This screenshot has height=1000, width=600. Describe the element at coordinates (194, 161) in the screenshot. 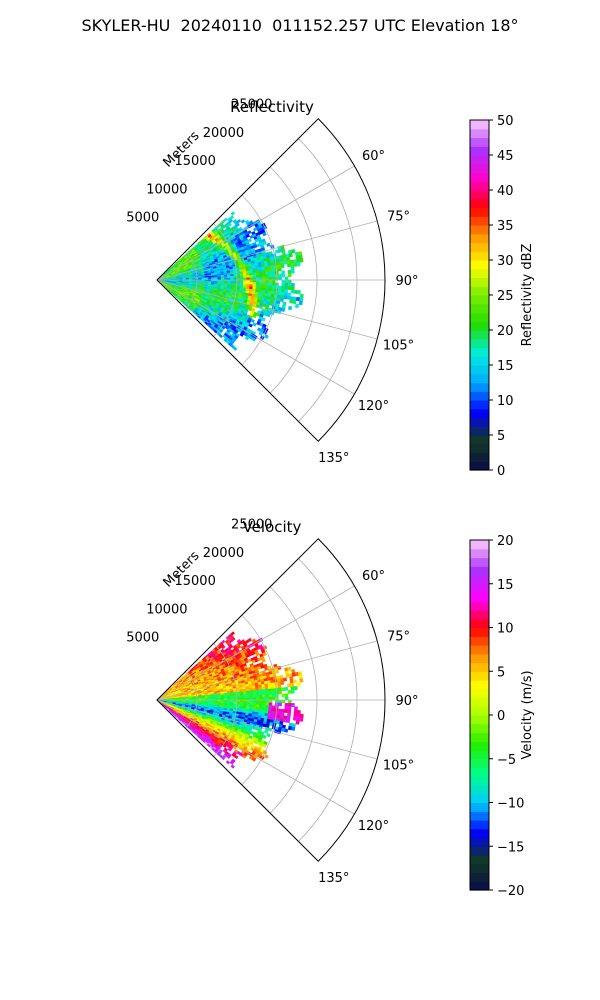

I see `radial-tick-label: 15000` at that location.